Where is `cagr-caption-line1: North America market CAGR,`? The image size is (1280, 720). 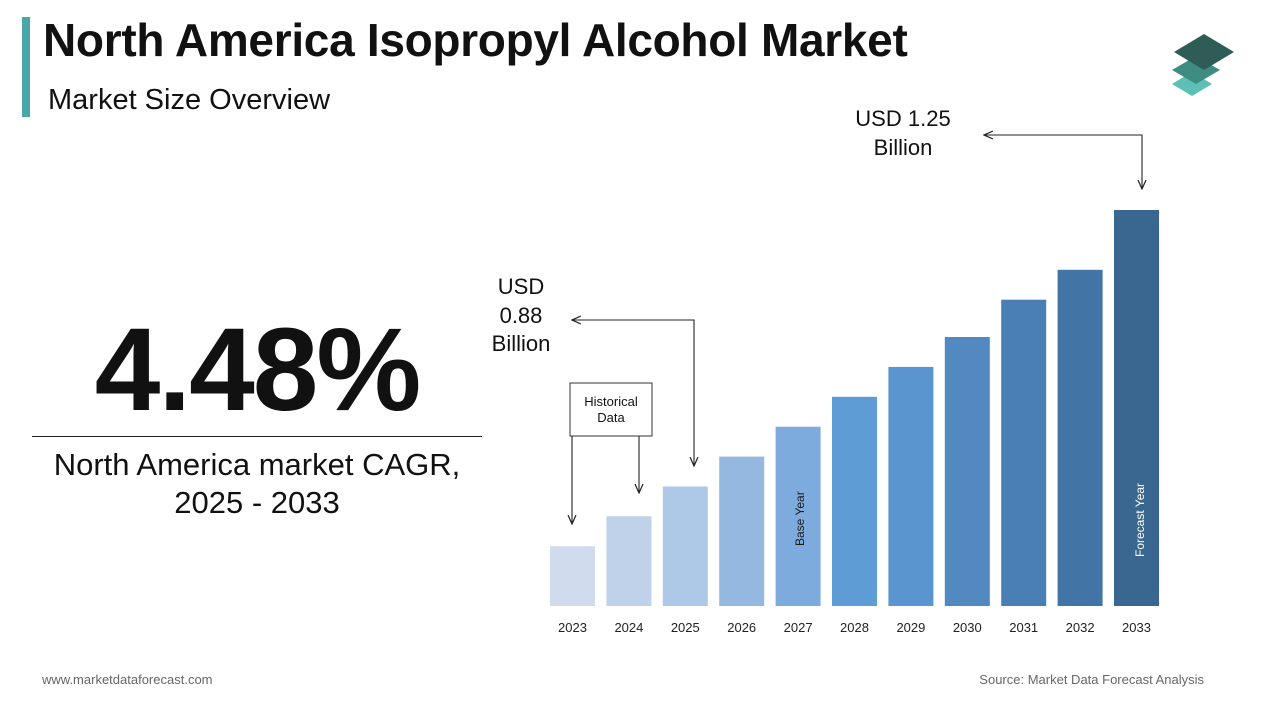 cagr-caption-line1: North America market CAGR, is located at coordinates (257, 464).